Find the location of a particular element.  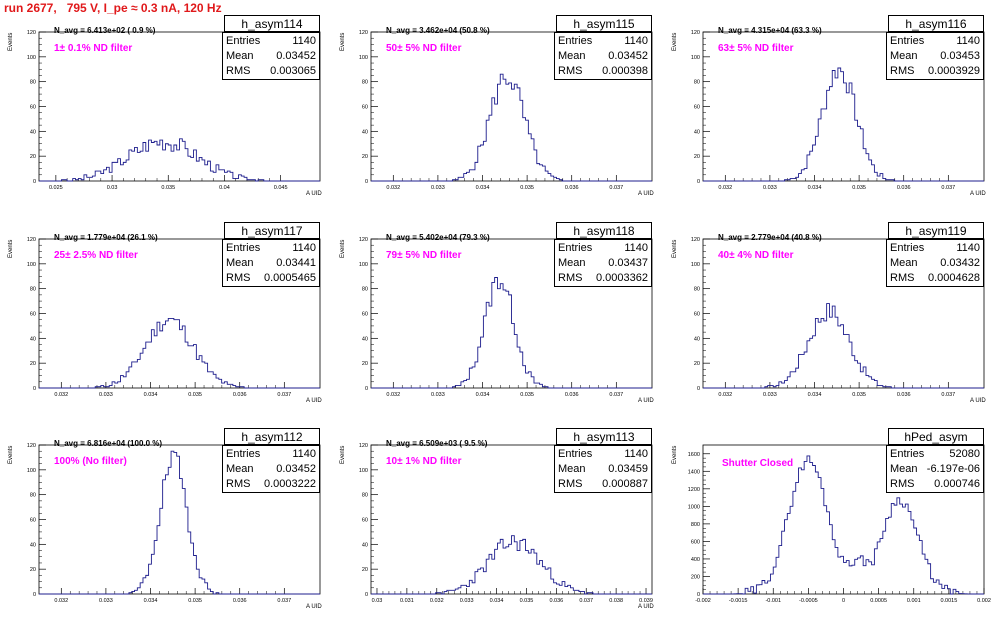

n-avg-label: N_avg = 2.779e+04 (40.8 %) is located at coordinates (770, 237).